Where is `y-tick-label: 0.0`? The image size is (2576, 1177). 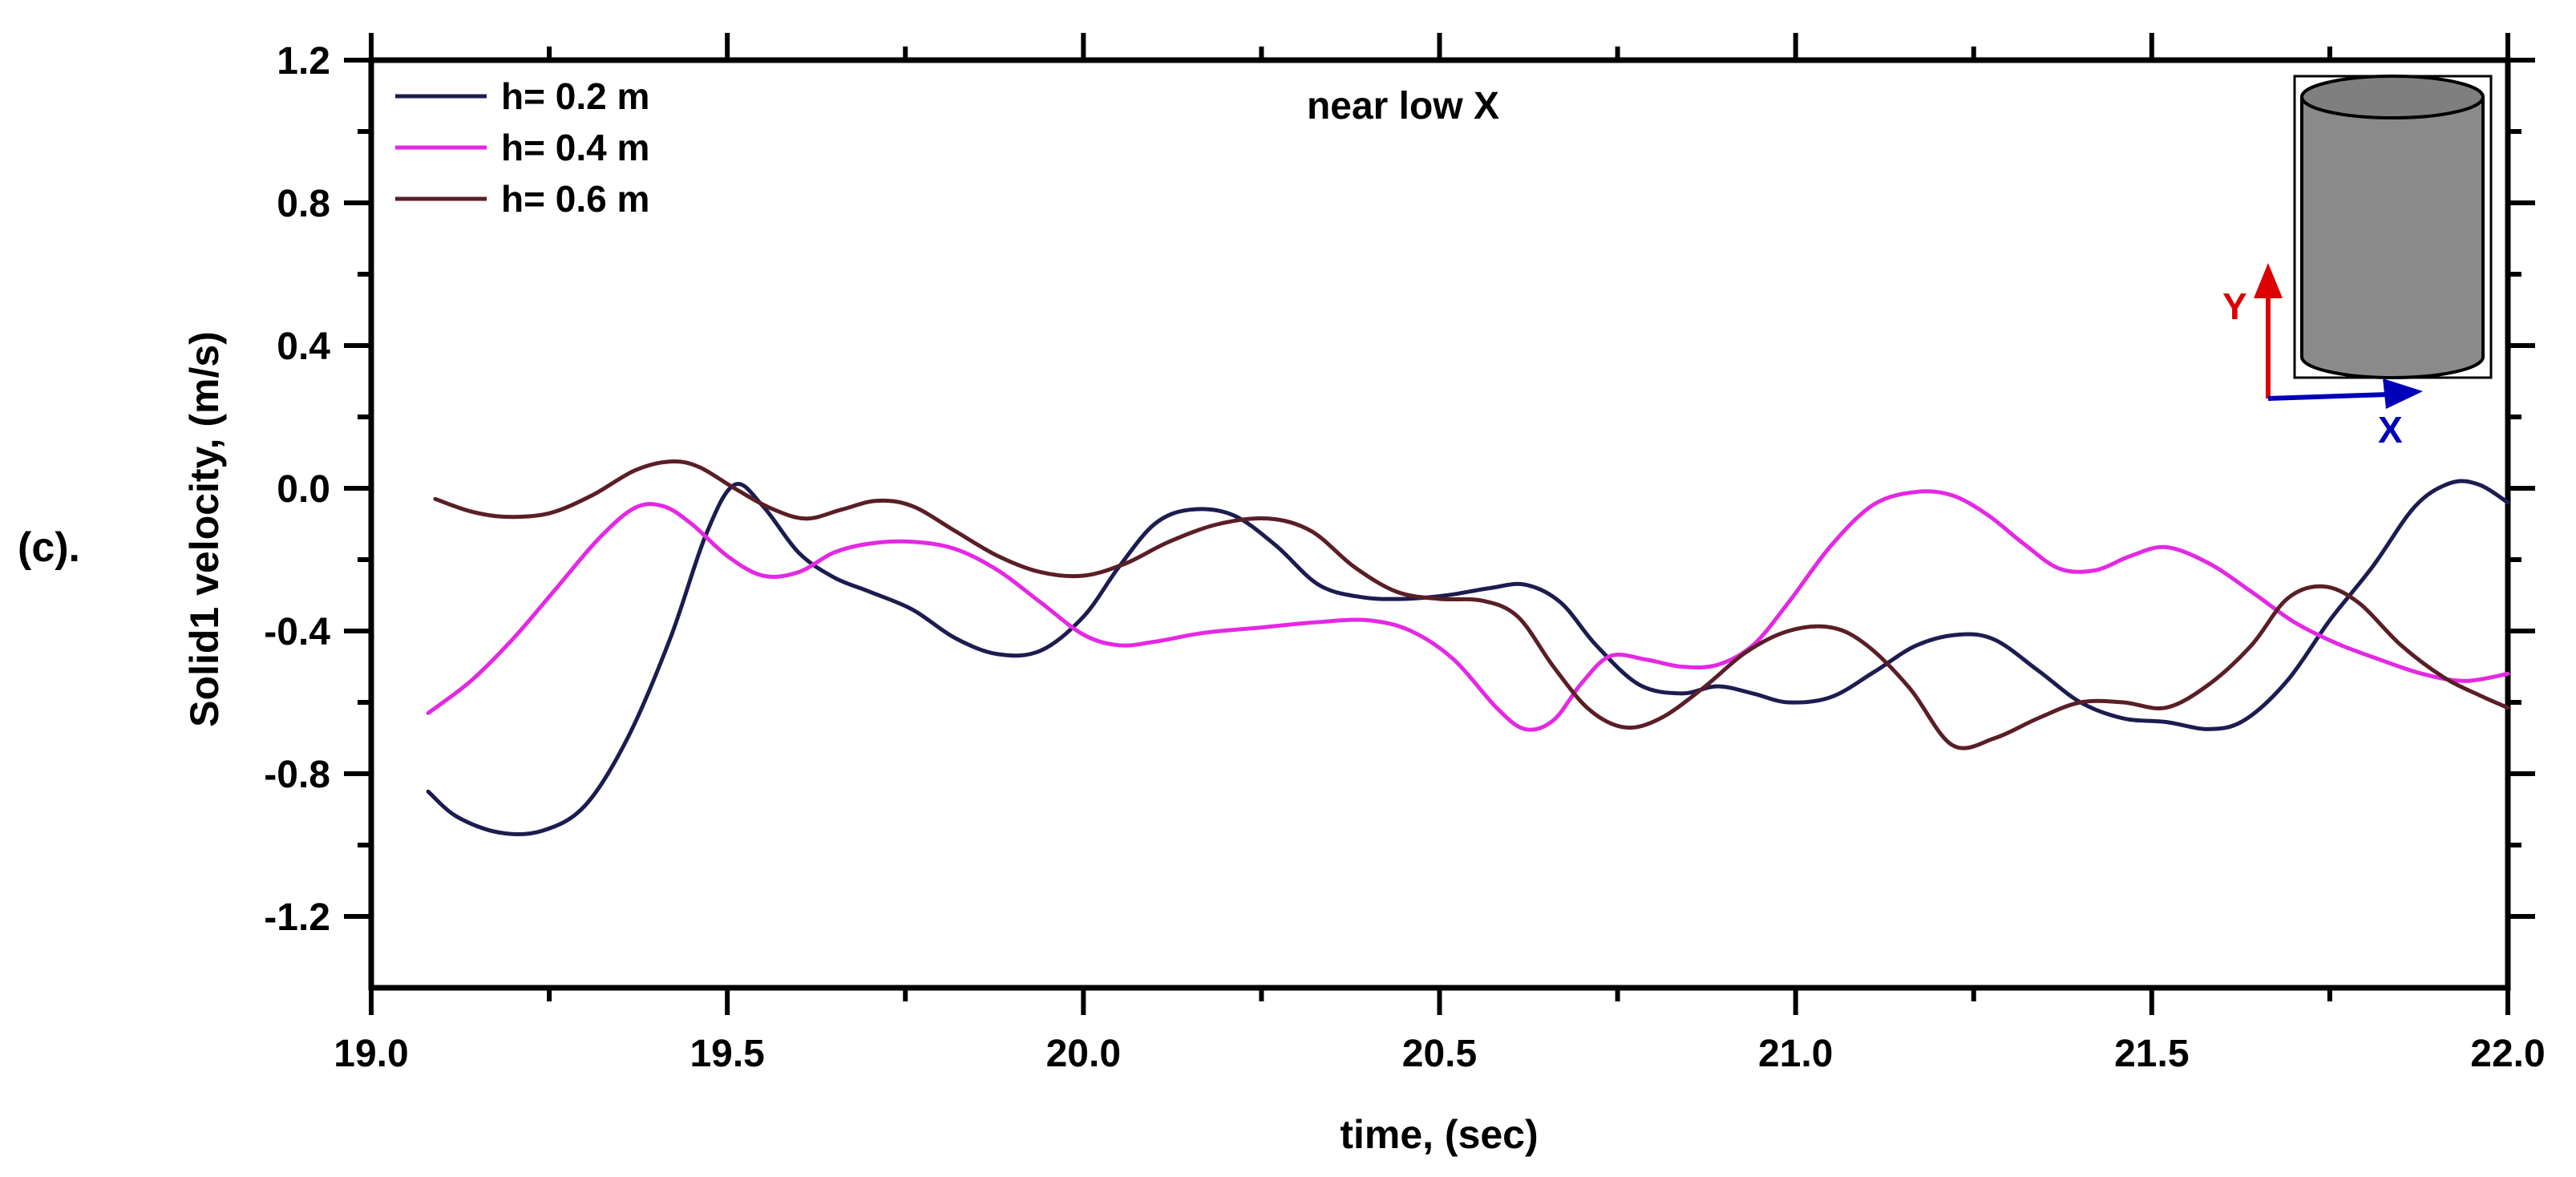 y-tick-label: 0.0 is located at coordinates (303, 489).